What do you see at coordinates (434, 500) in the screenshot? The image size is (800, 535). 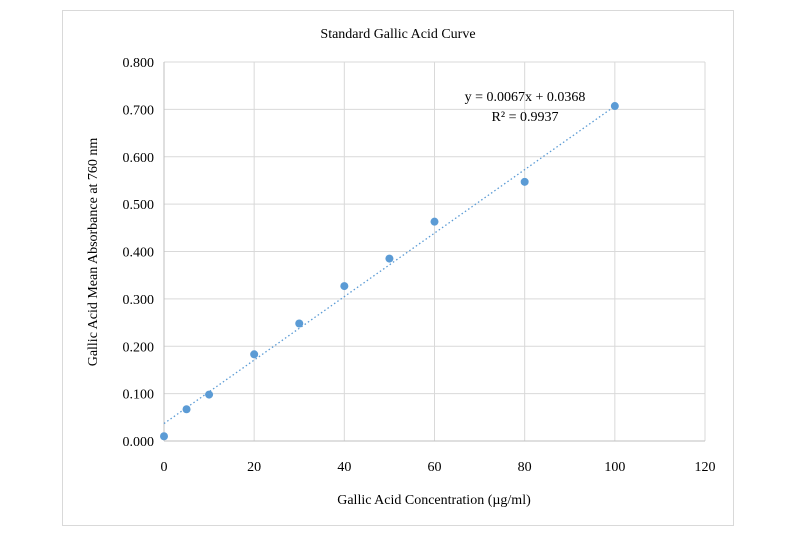 I see `x-axis-label: Gallic Acid Concentration (µg/ml)` at bounding box center [434, 500].